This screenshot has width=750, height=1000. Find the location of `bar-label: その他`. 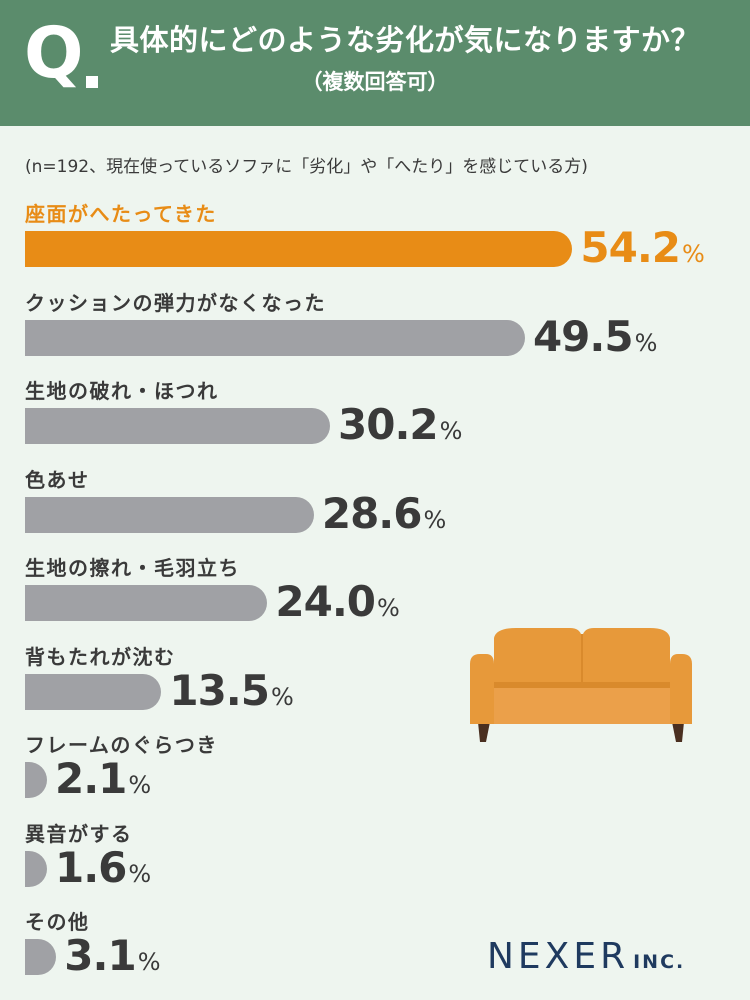

bar-label: その他 is located at coordinates (57, 922).